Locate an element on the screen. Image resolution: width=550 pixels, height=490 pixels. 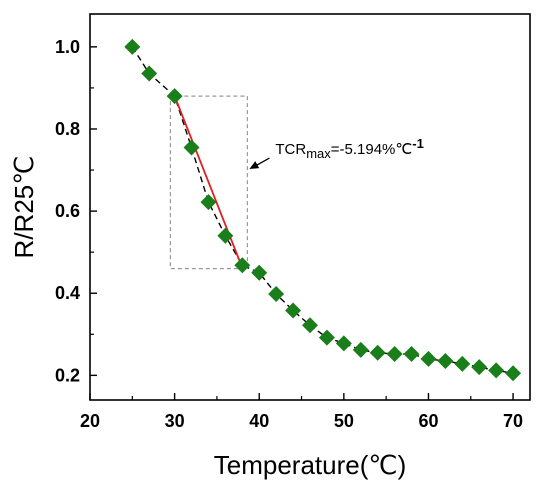
y-tick-layer: 0.2 0.4 0.6 0.8 1.0 is located at coordinates (76, 211).